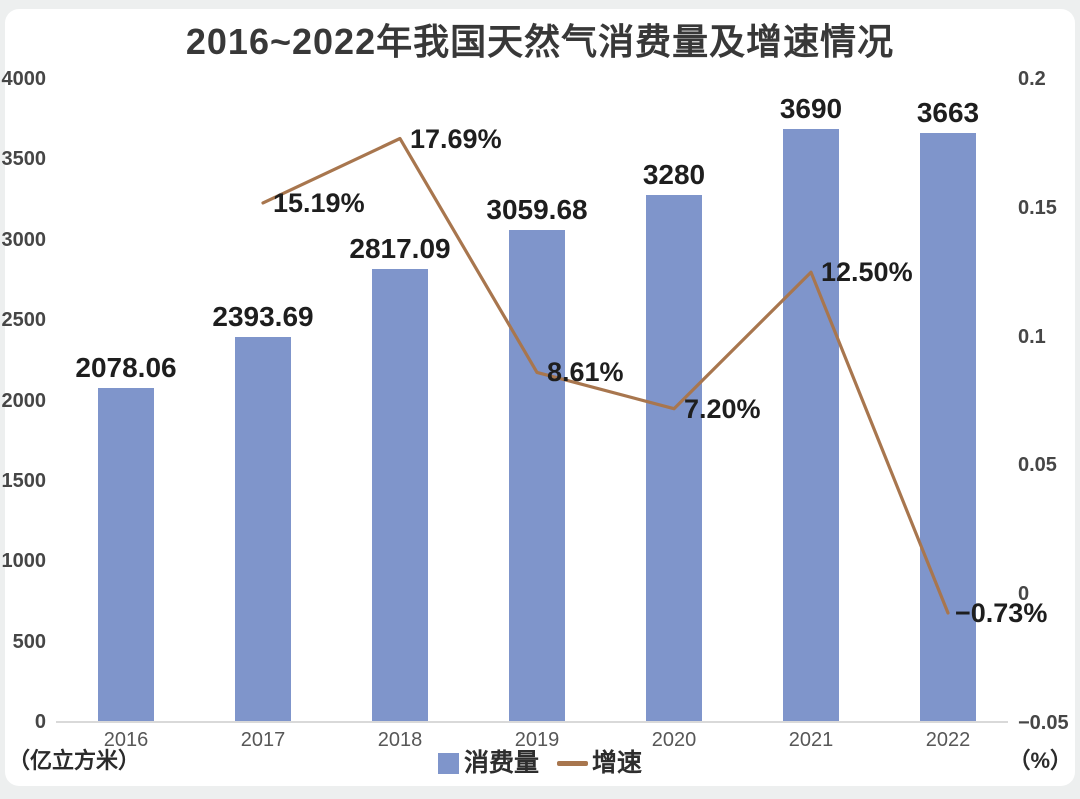  Describe the element at coordinates (501, 763) in the screenshot. I see `legend-label-consumption: 消费量` at that location.